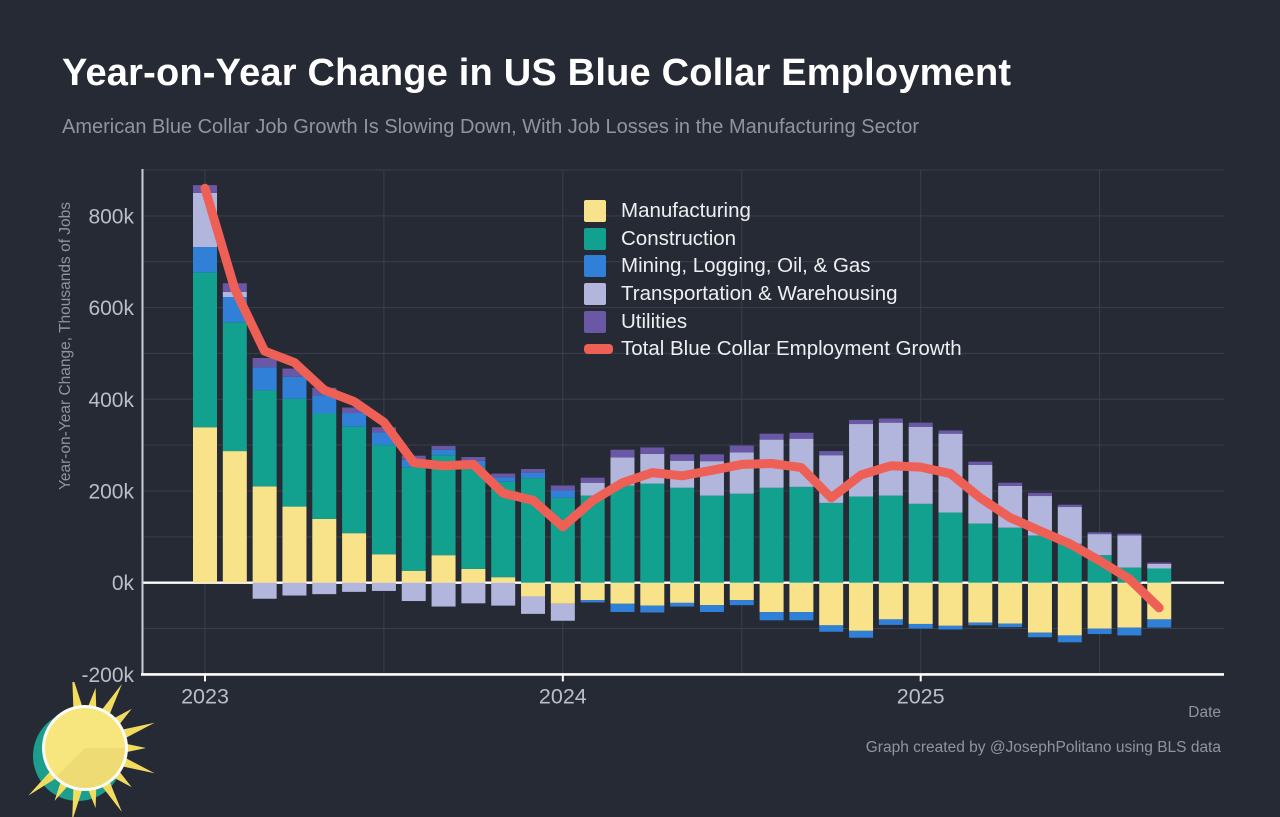  What do you see at coordinates (746, 266) in the screenshot?
I see `legend-label: Mining, Logging, Oil, & Gas` at bounding box center [746, 266].